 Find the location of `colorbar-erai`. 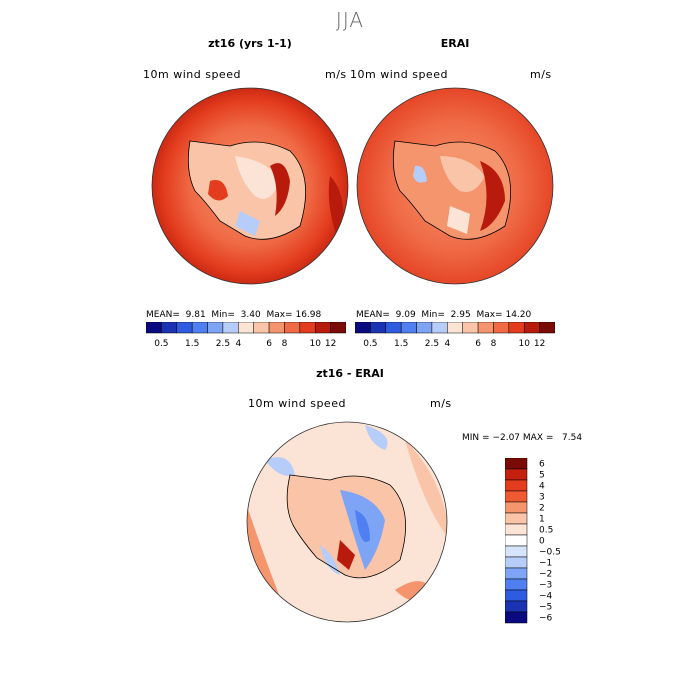

colorbar-erai is located at coordinates (455, 328).